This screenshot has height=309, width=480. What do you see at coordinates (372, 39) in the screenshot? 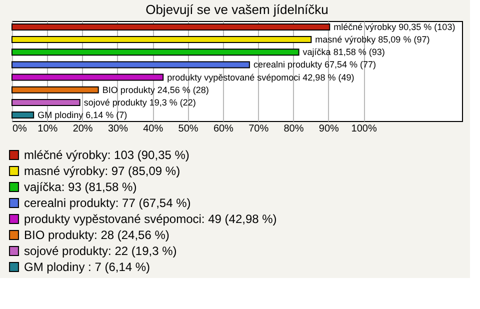
I see `data-label: masné výrobky 85,09 % (97)` at bounding box center [372, 39].